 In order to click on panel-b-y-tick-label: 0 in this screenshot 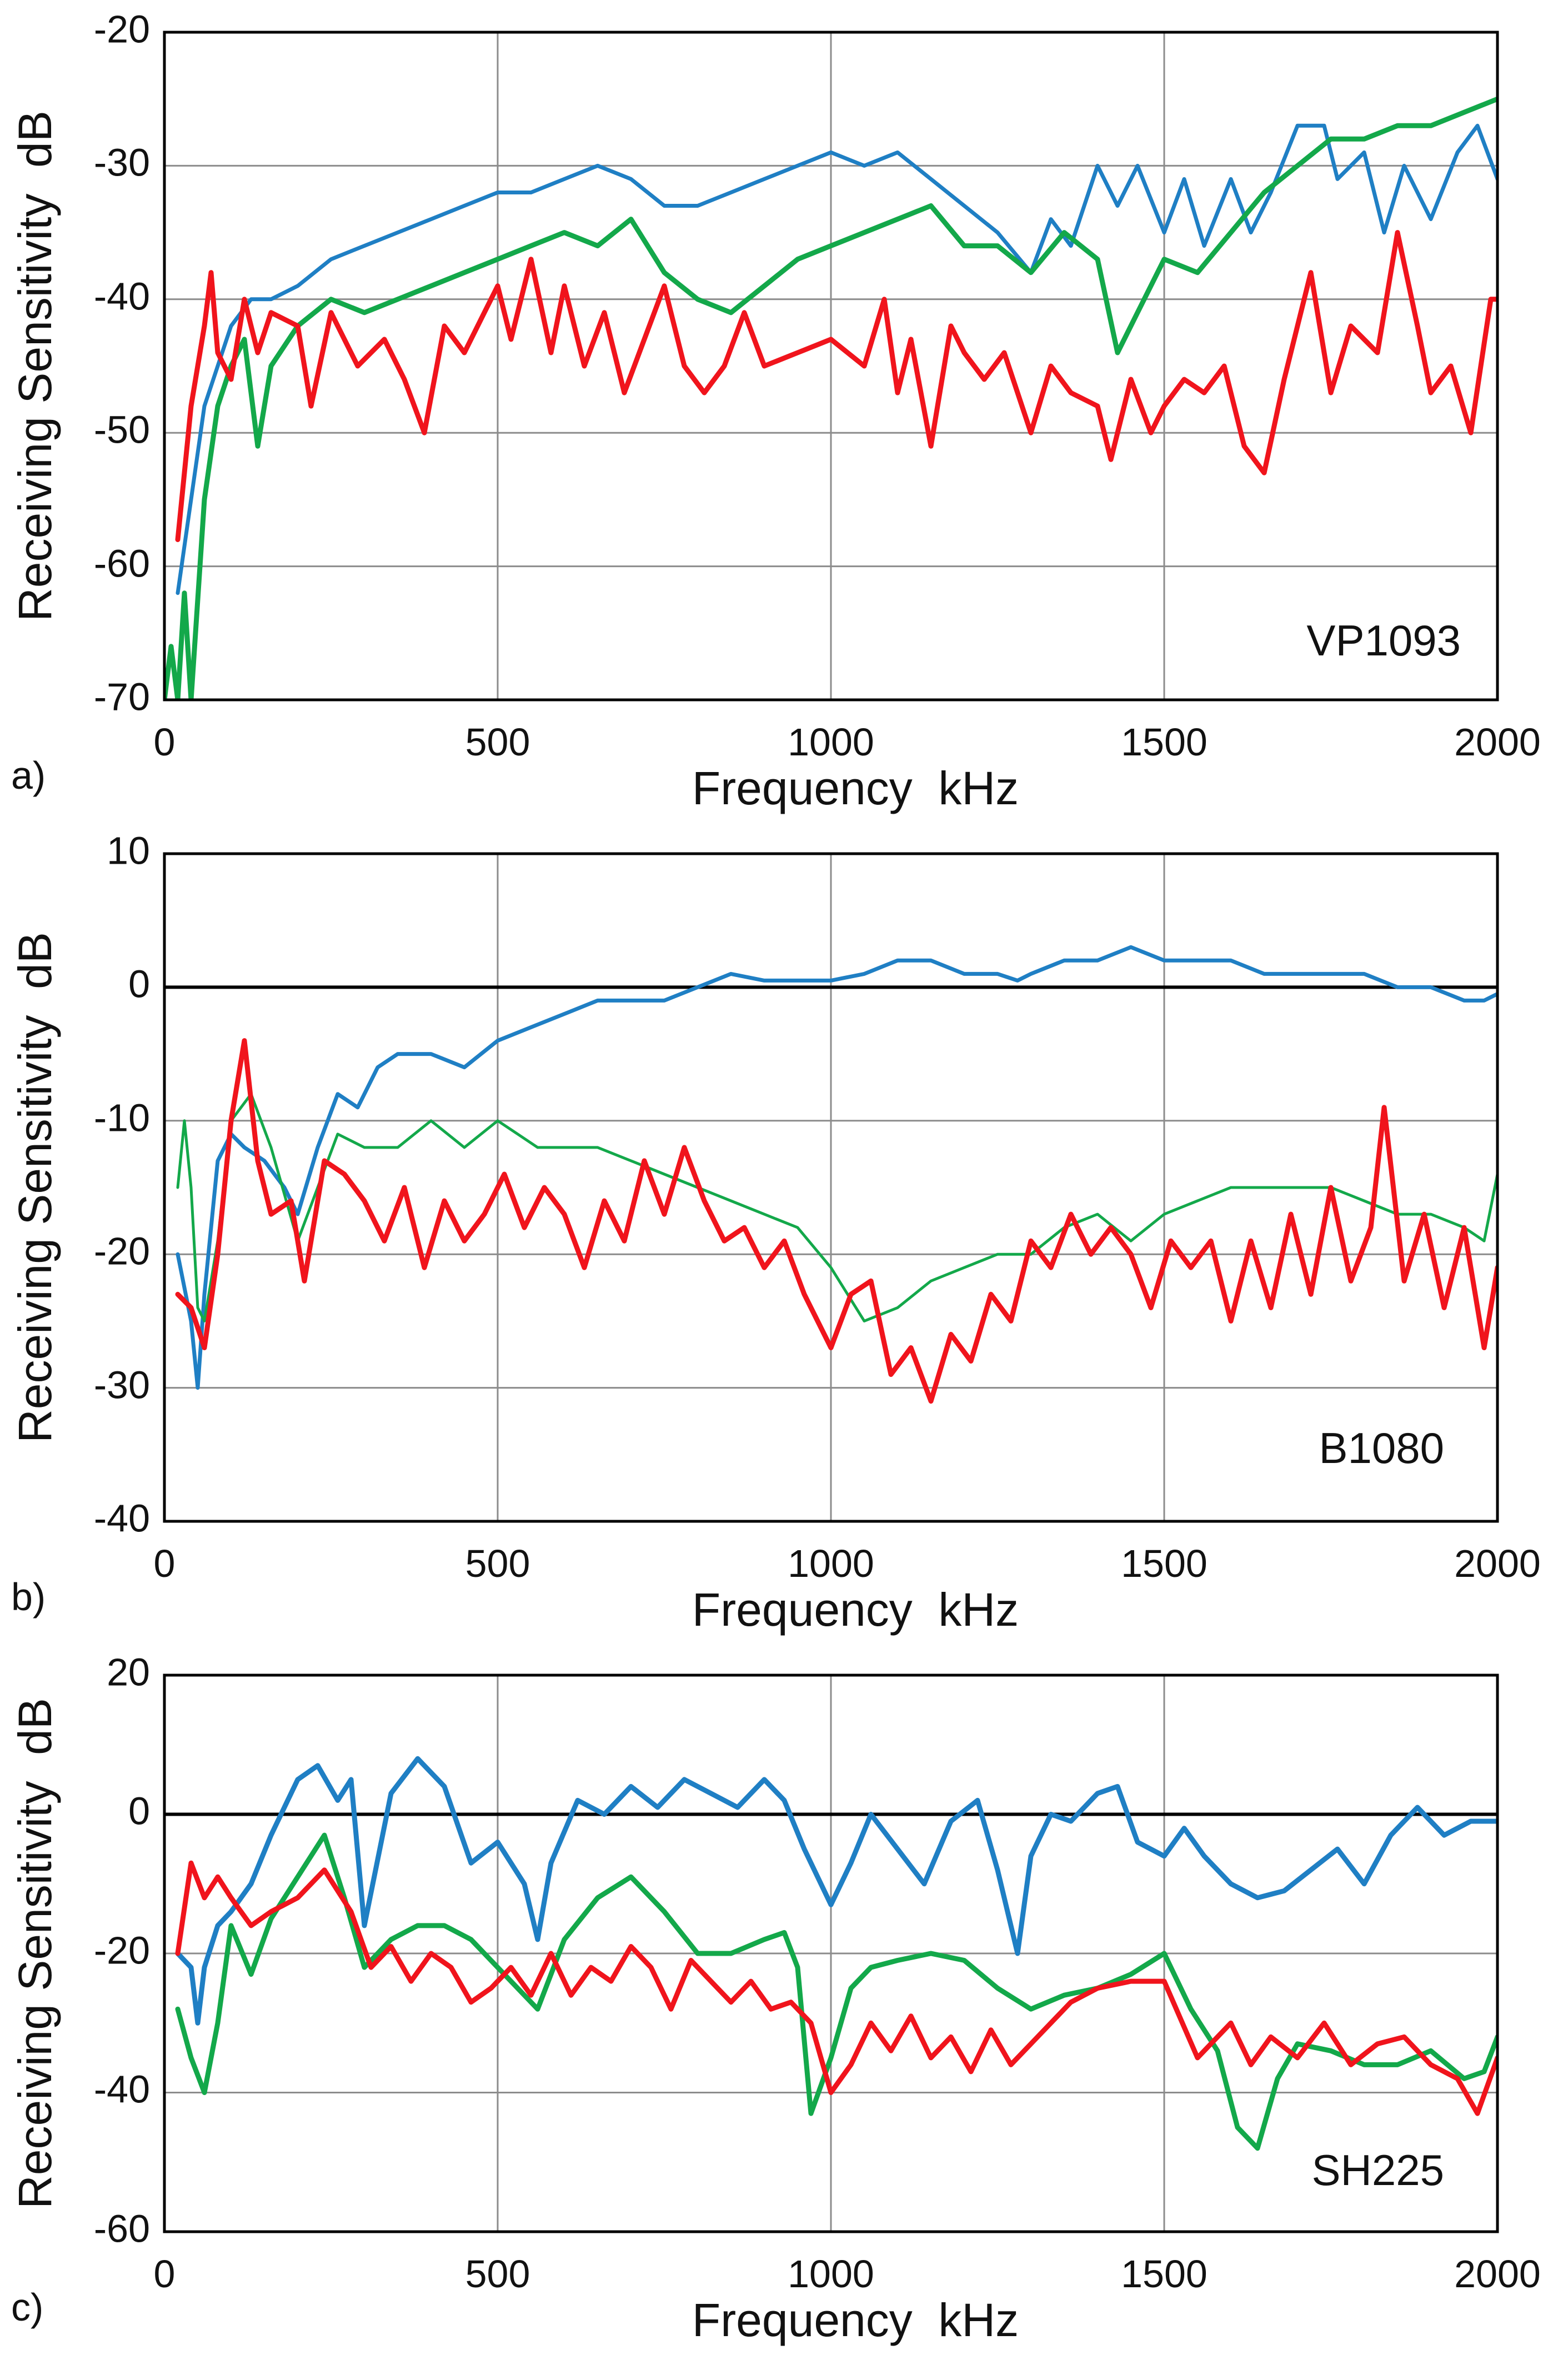, I will do `click(139, 983)`.